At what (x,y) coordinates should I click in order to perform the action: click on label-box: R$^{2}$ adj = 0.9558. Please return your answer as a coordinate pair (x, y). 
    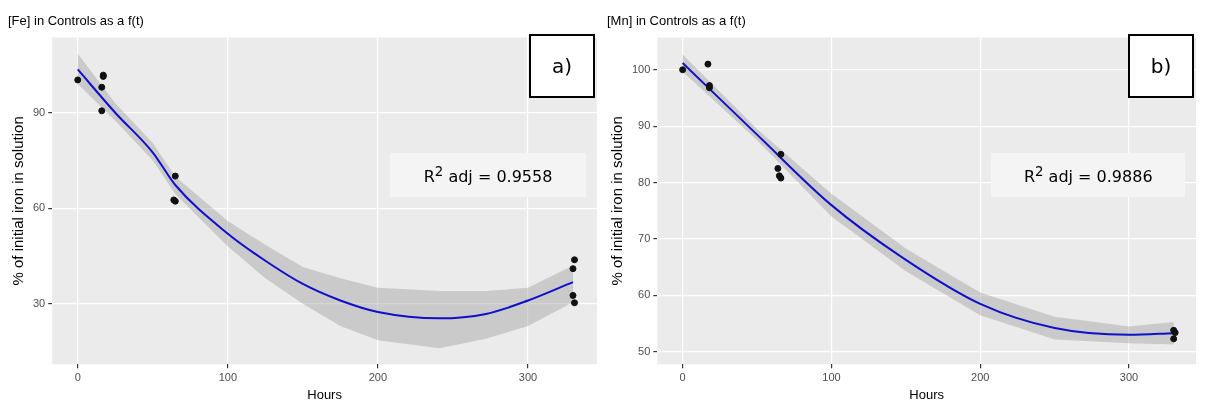
    Looking at the image, I should click on (488, 174).